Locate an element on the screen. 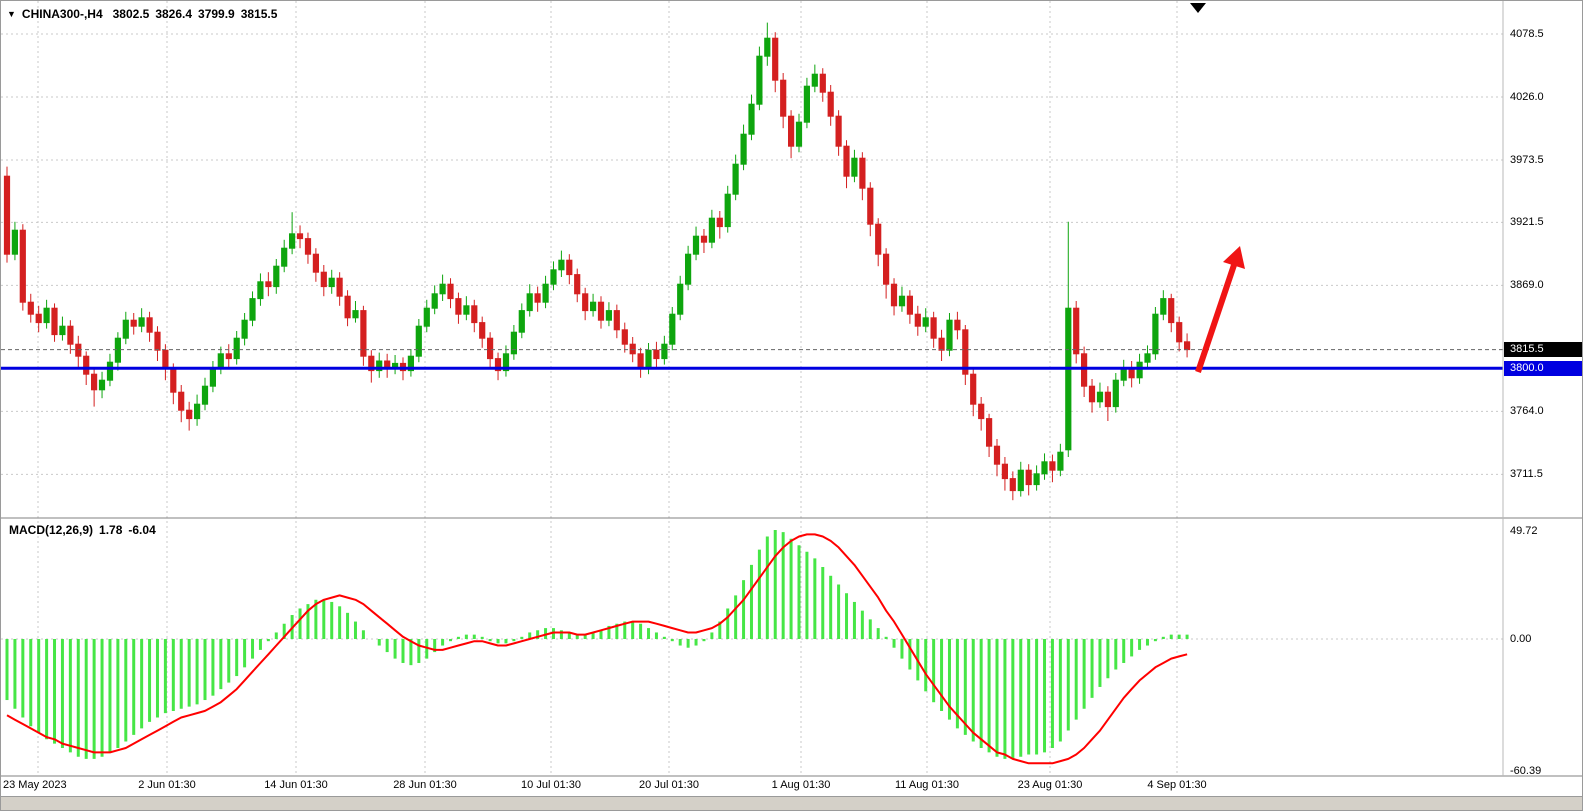 The width and height of the screenshot is (1583, 811). indicator-label: MACD(12,26,9) 1.78 -6.04 is located at coordinates (82, 530).